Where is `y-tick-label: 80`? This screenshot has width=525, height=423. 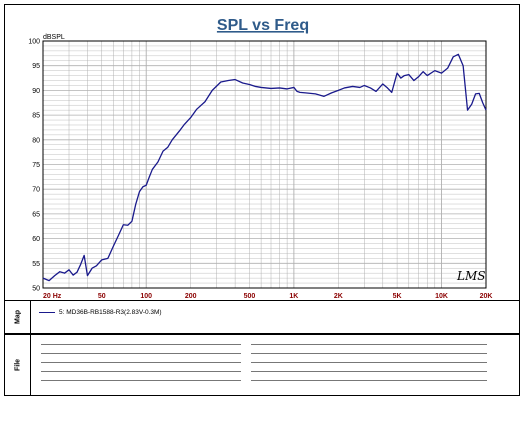 y-tick-label: 80 is located at coordinates (36, 140).